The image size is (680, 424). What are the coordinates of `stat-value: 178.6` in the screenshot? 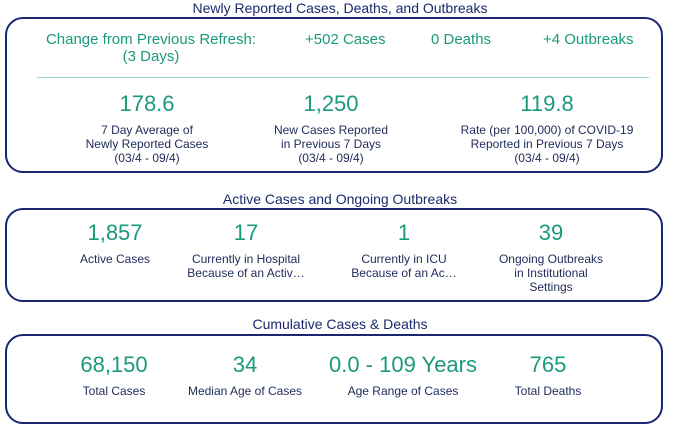 It's located at (147, 103).